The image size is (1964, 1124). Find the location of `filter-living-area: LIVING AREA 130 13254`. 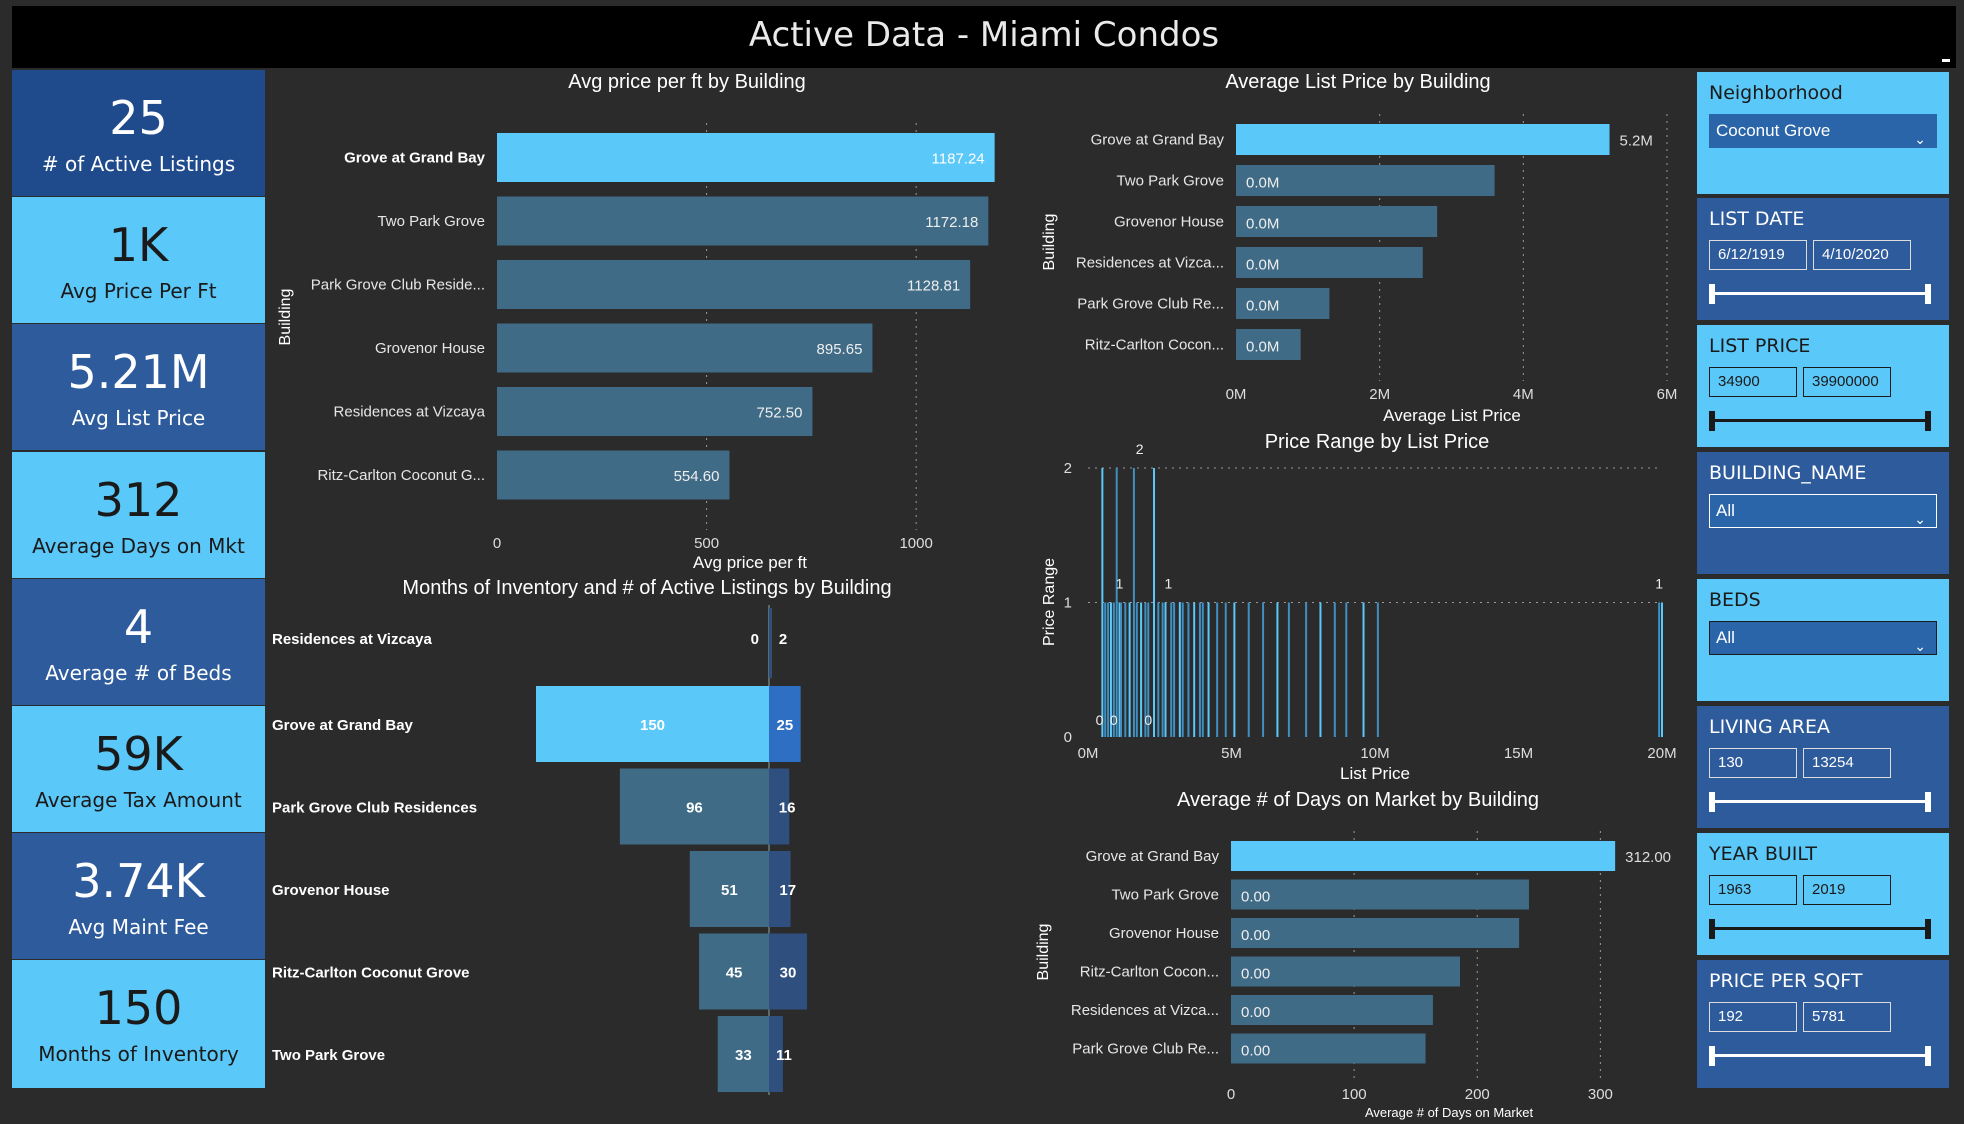

filter-living-area: LIVING AREA 130 13254 is located at coordinates (1823, 767).